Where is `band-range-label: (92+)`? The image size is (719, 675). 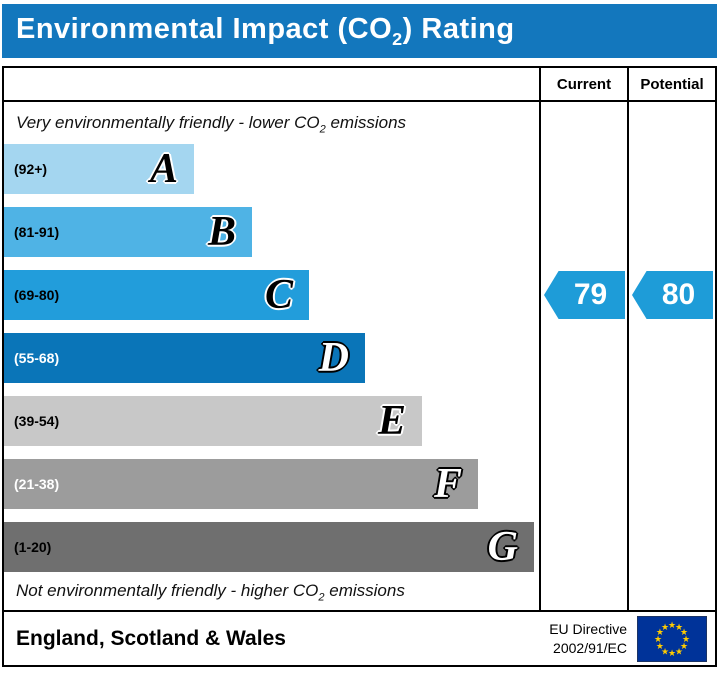 band-range-label: (92+) is located at coordinates (31, 169).